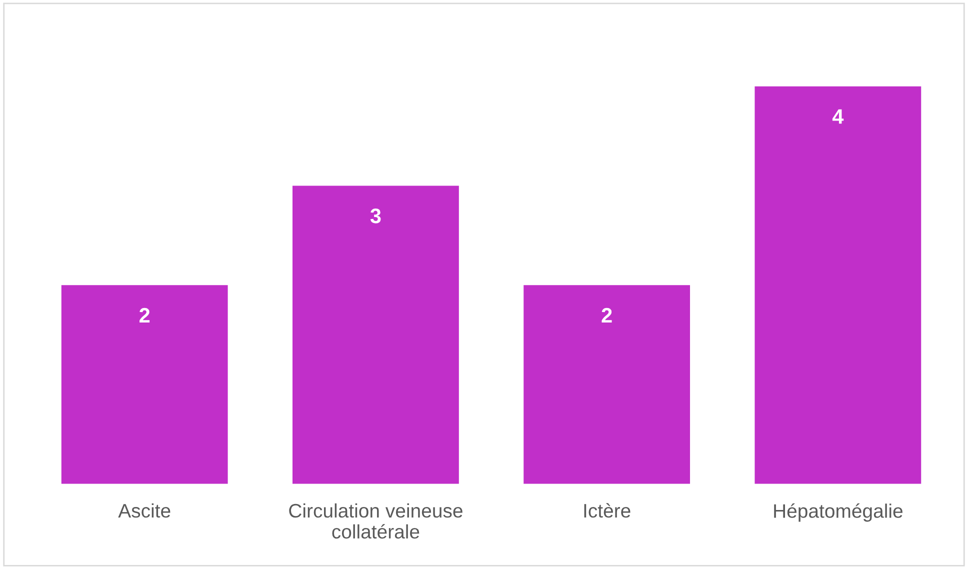 This screenshot has height=568, width=968. What do you see at coordinates (375, 521) in the screenshot?
I see `x-tick-label: Circulation veineuse collatérale` at bounding box center [375, 521].